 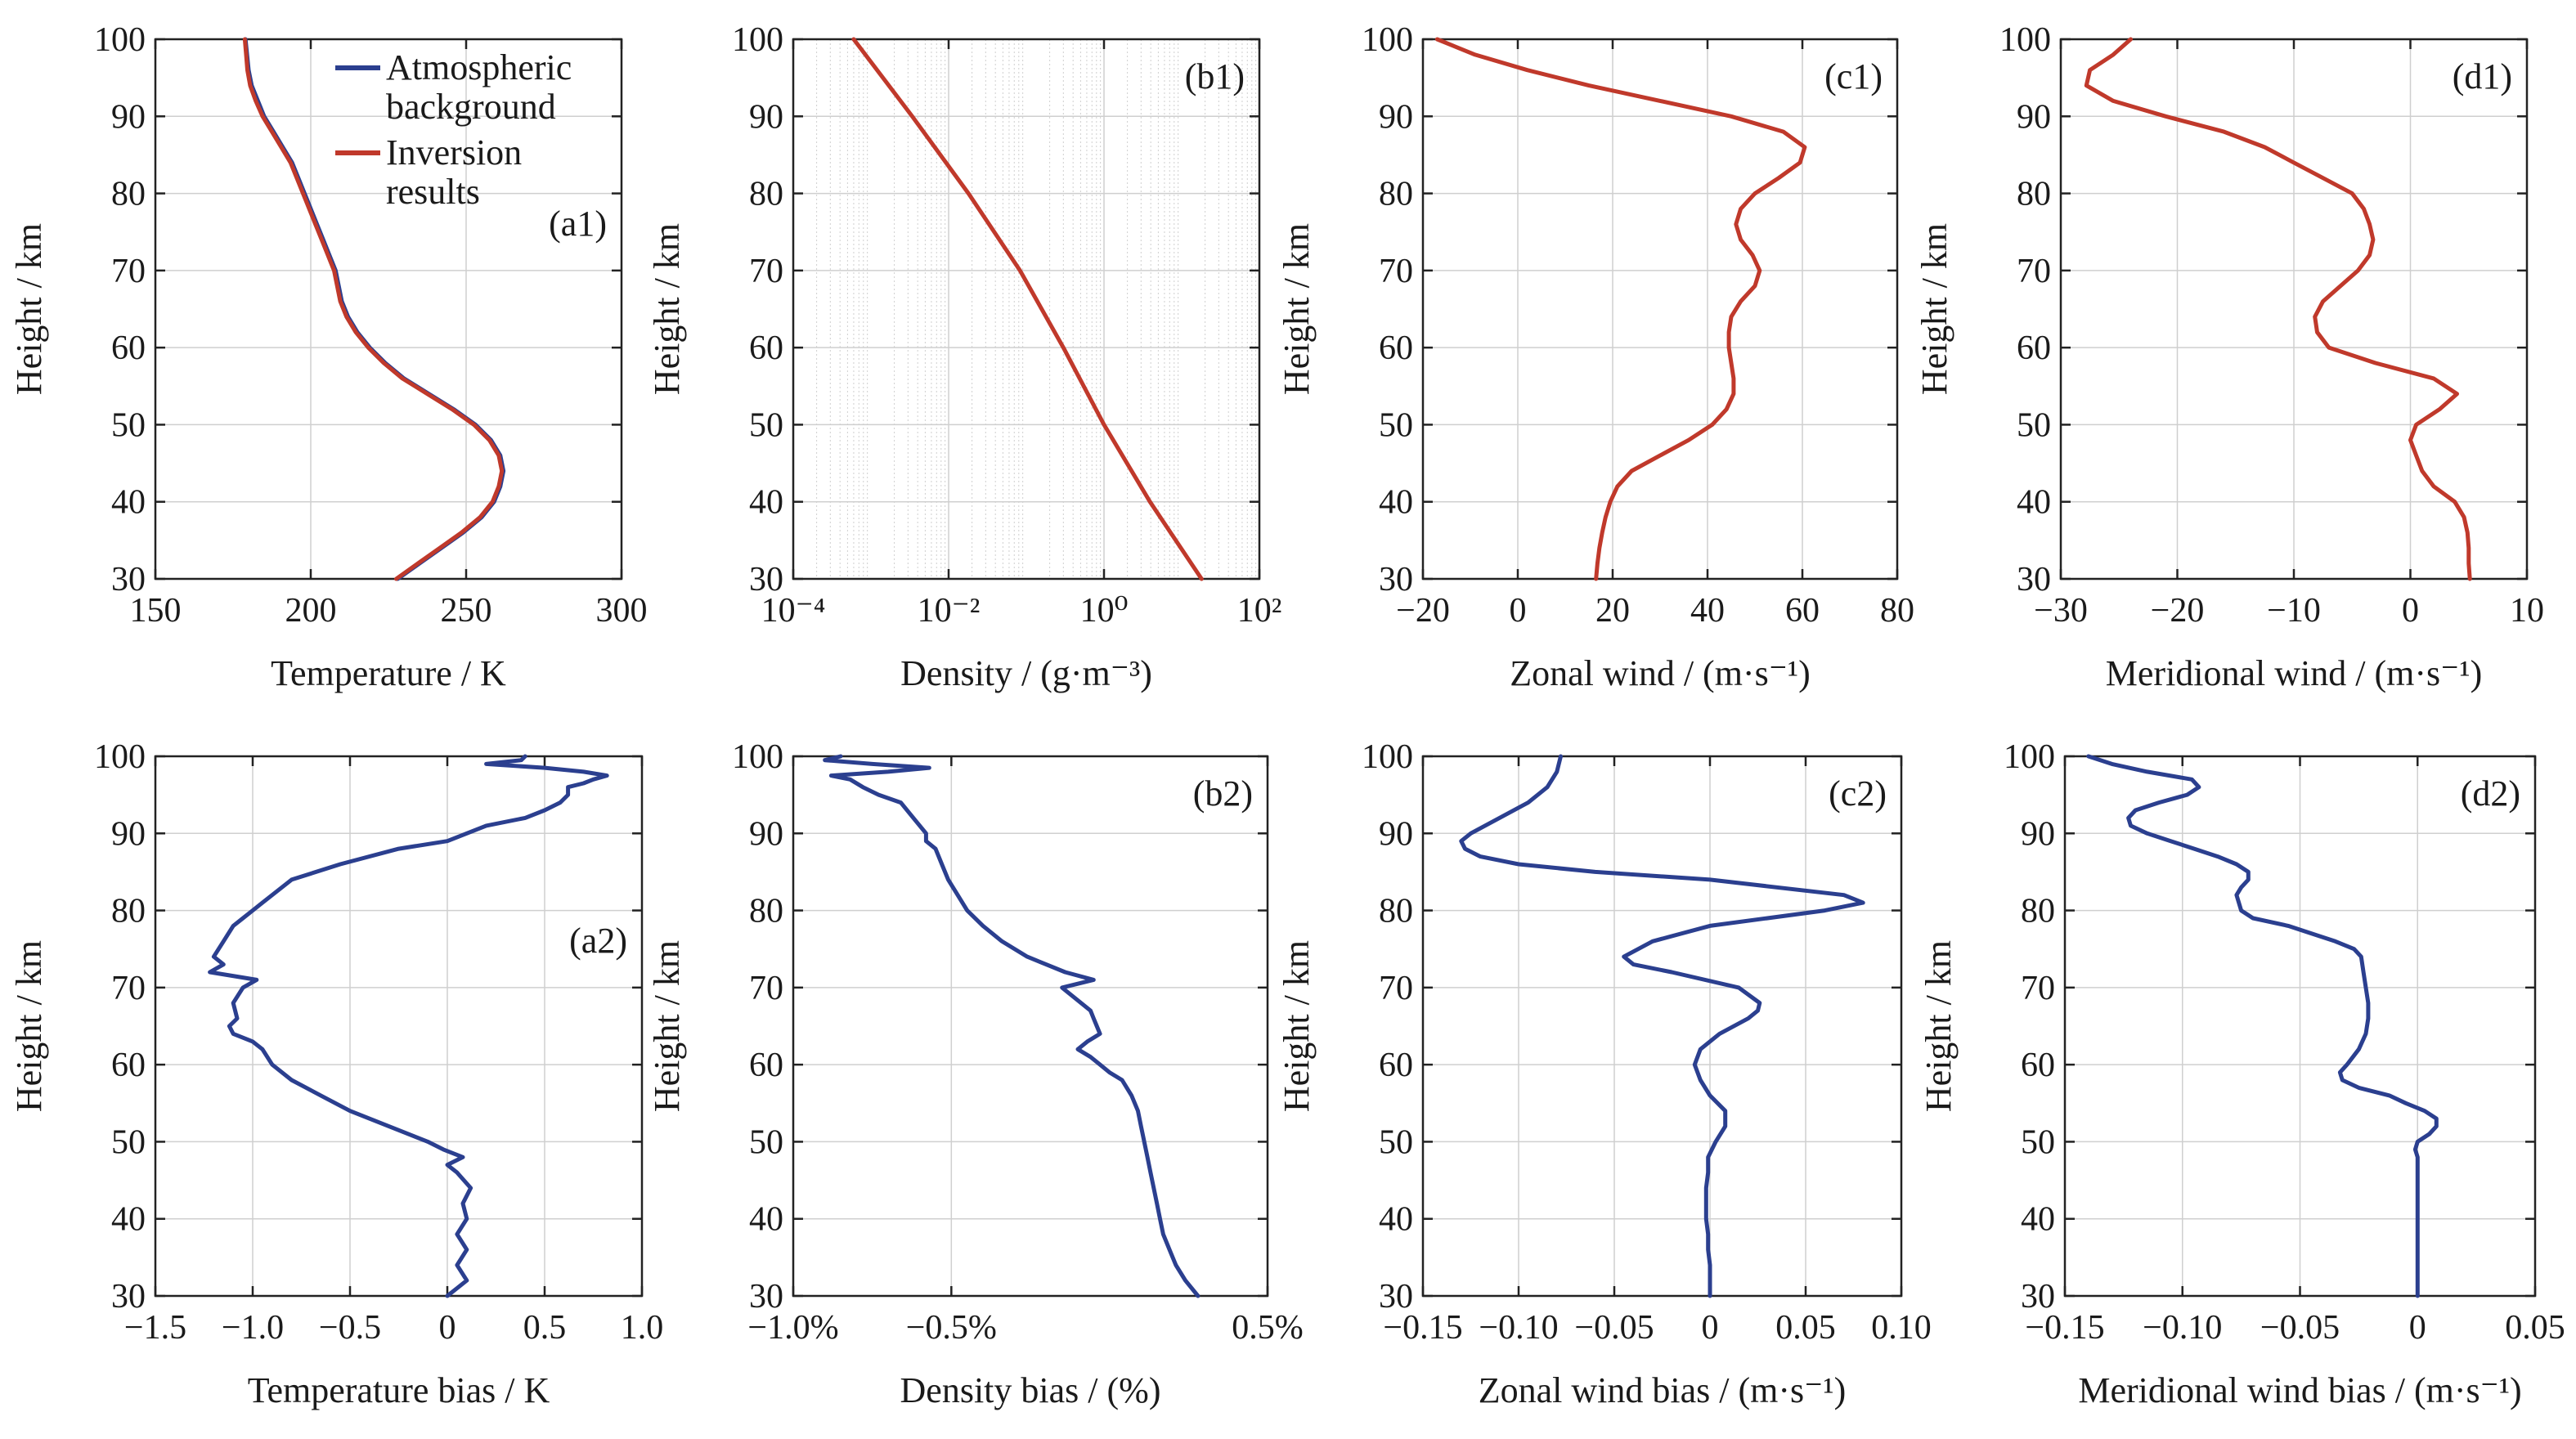 What do you see at coordinates (1803, 611) in the screenshot?
I see `x-tick-label: 60` at bounding box center [1803, 611].